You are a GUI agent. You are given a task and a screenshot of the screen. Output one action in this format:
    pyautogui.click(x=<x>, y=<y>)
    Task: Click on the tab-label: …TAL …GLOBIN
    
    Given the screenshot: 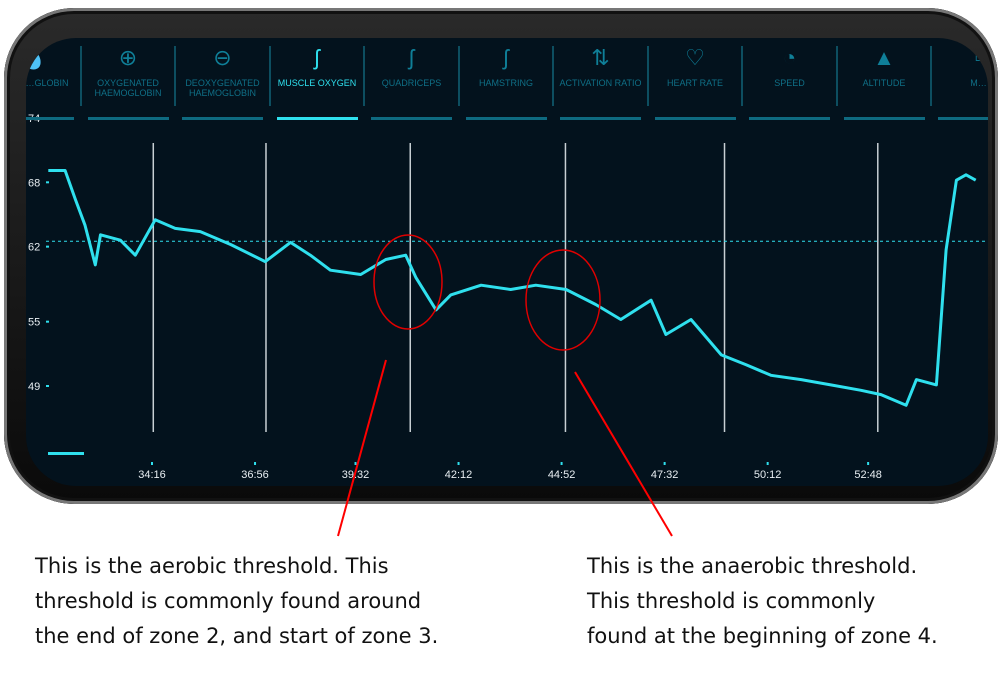 What is the action you would take?
    pyautogui.click(x=47, y=83)
    